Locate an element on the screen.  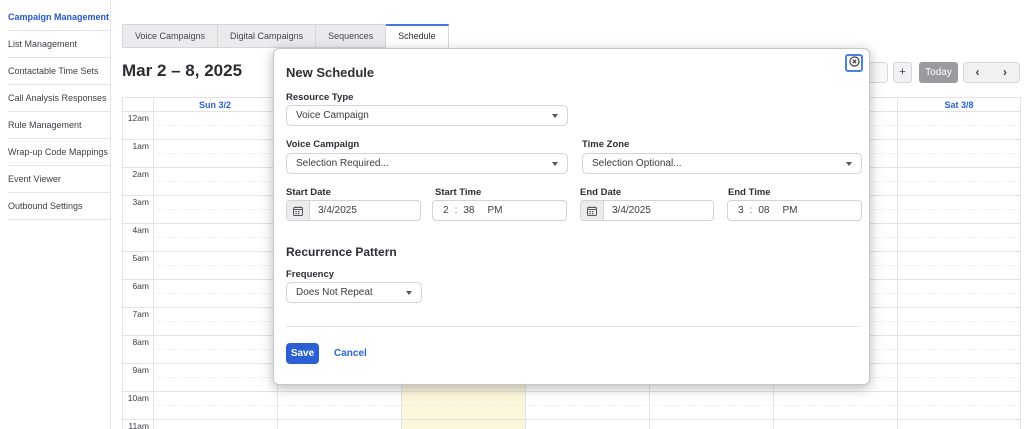
sidebar-item-rule-management: Rule Management is located at coordinates (59, 125).